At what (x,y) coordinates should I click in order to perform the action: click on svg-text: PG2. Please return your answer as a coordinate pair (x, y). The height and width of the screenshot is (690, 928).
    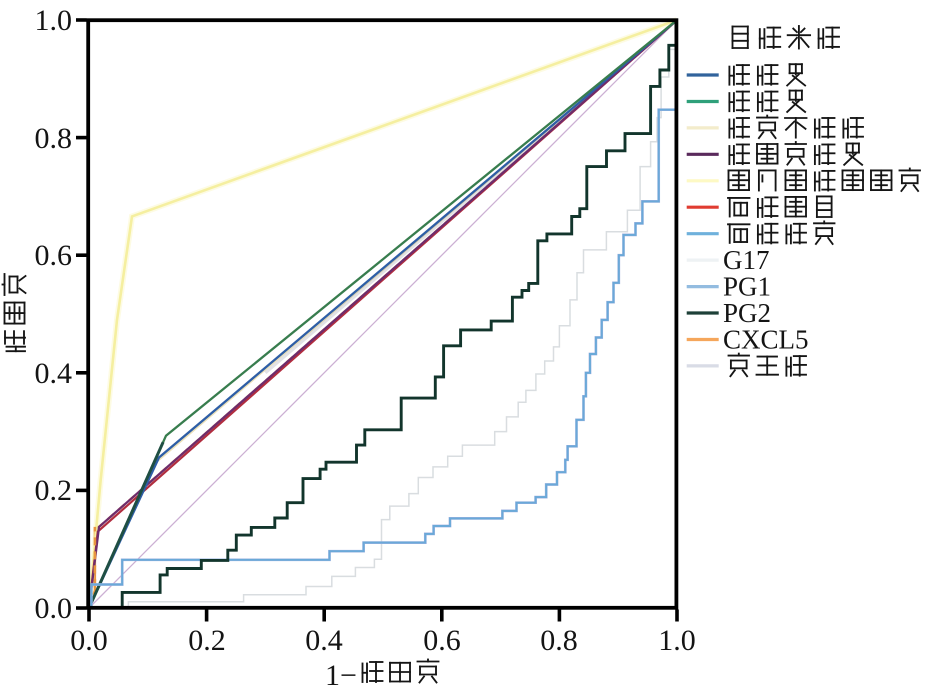
    Looking at the image, I should click on (747, 313).